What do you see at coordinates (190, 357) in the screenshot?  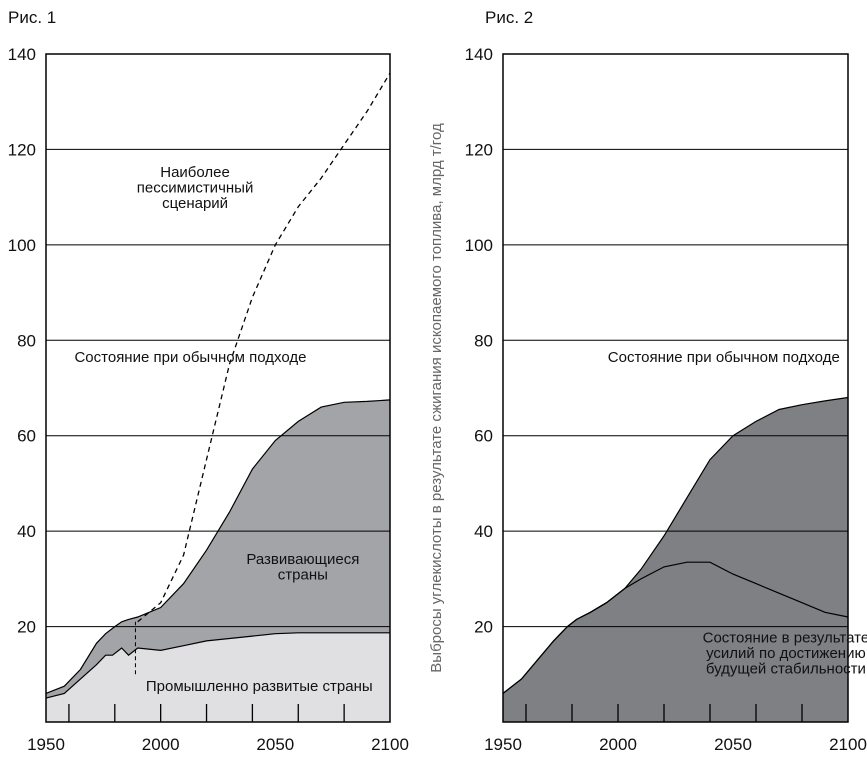 I see `annotation-1: Состояние при обычном подходе` at bounding box center [190, 357].